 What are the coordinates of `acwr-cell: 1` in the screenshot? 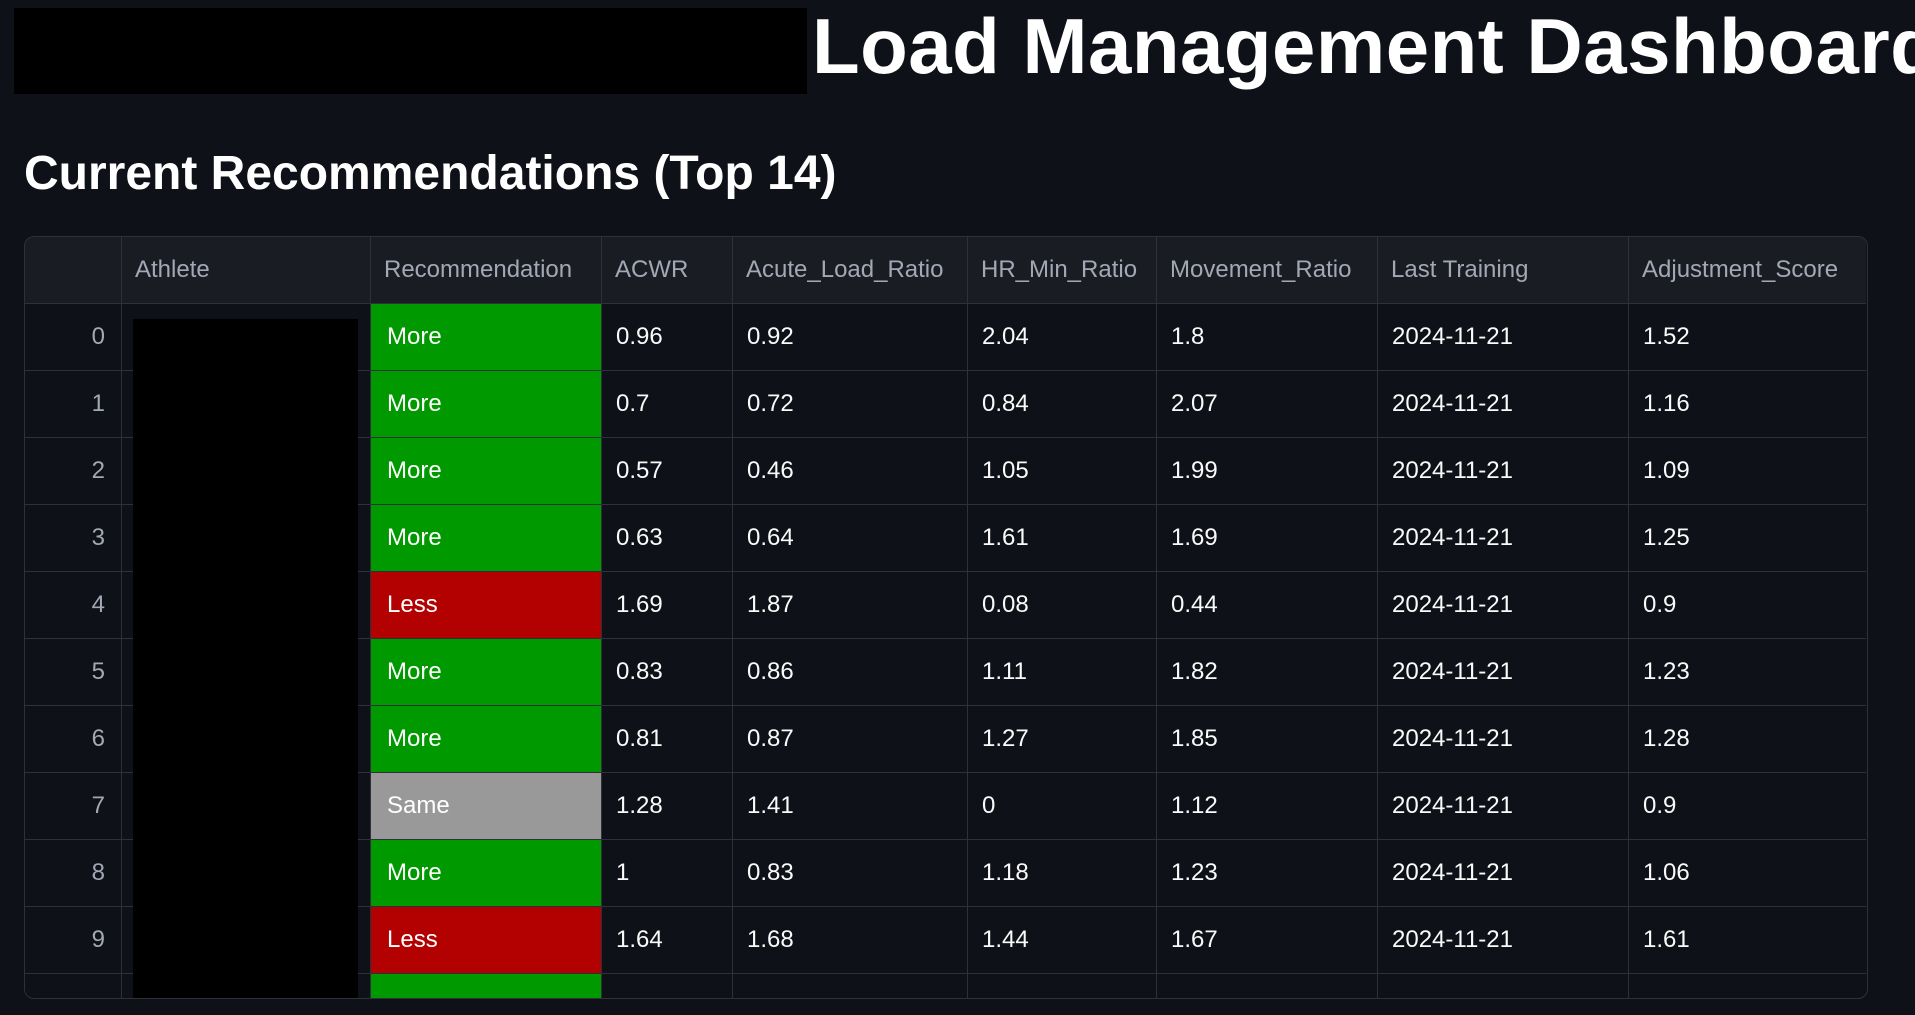 It's located at (667, 873).